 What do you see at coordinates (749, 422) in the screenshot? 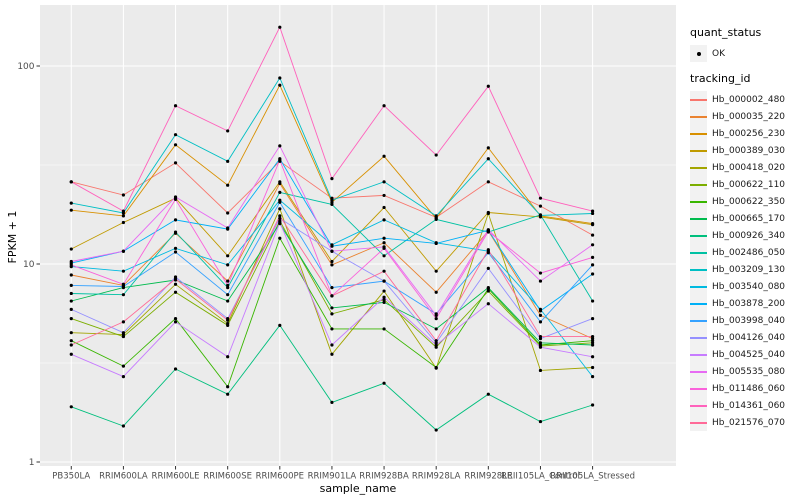
I see `legend-item-label: Hb_021576_070` at bounding box center [749, 422].